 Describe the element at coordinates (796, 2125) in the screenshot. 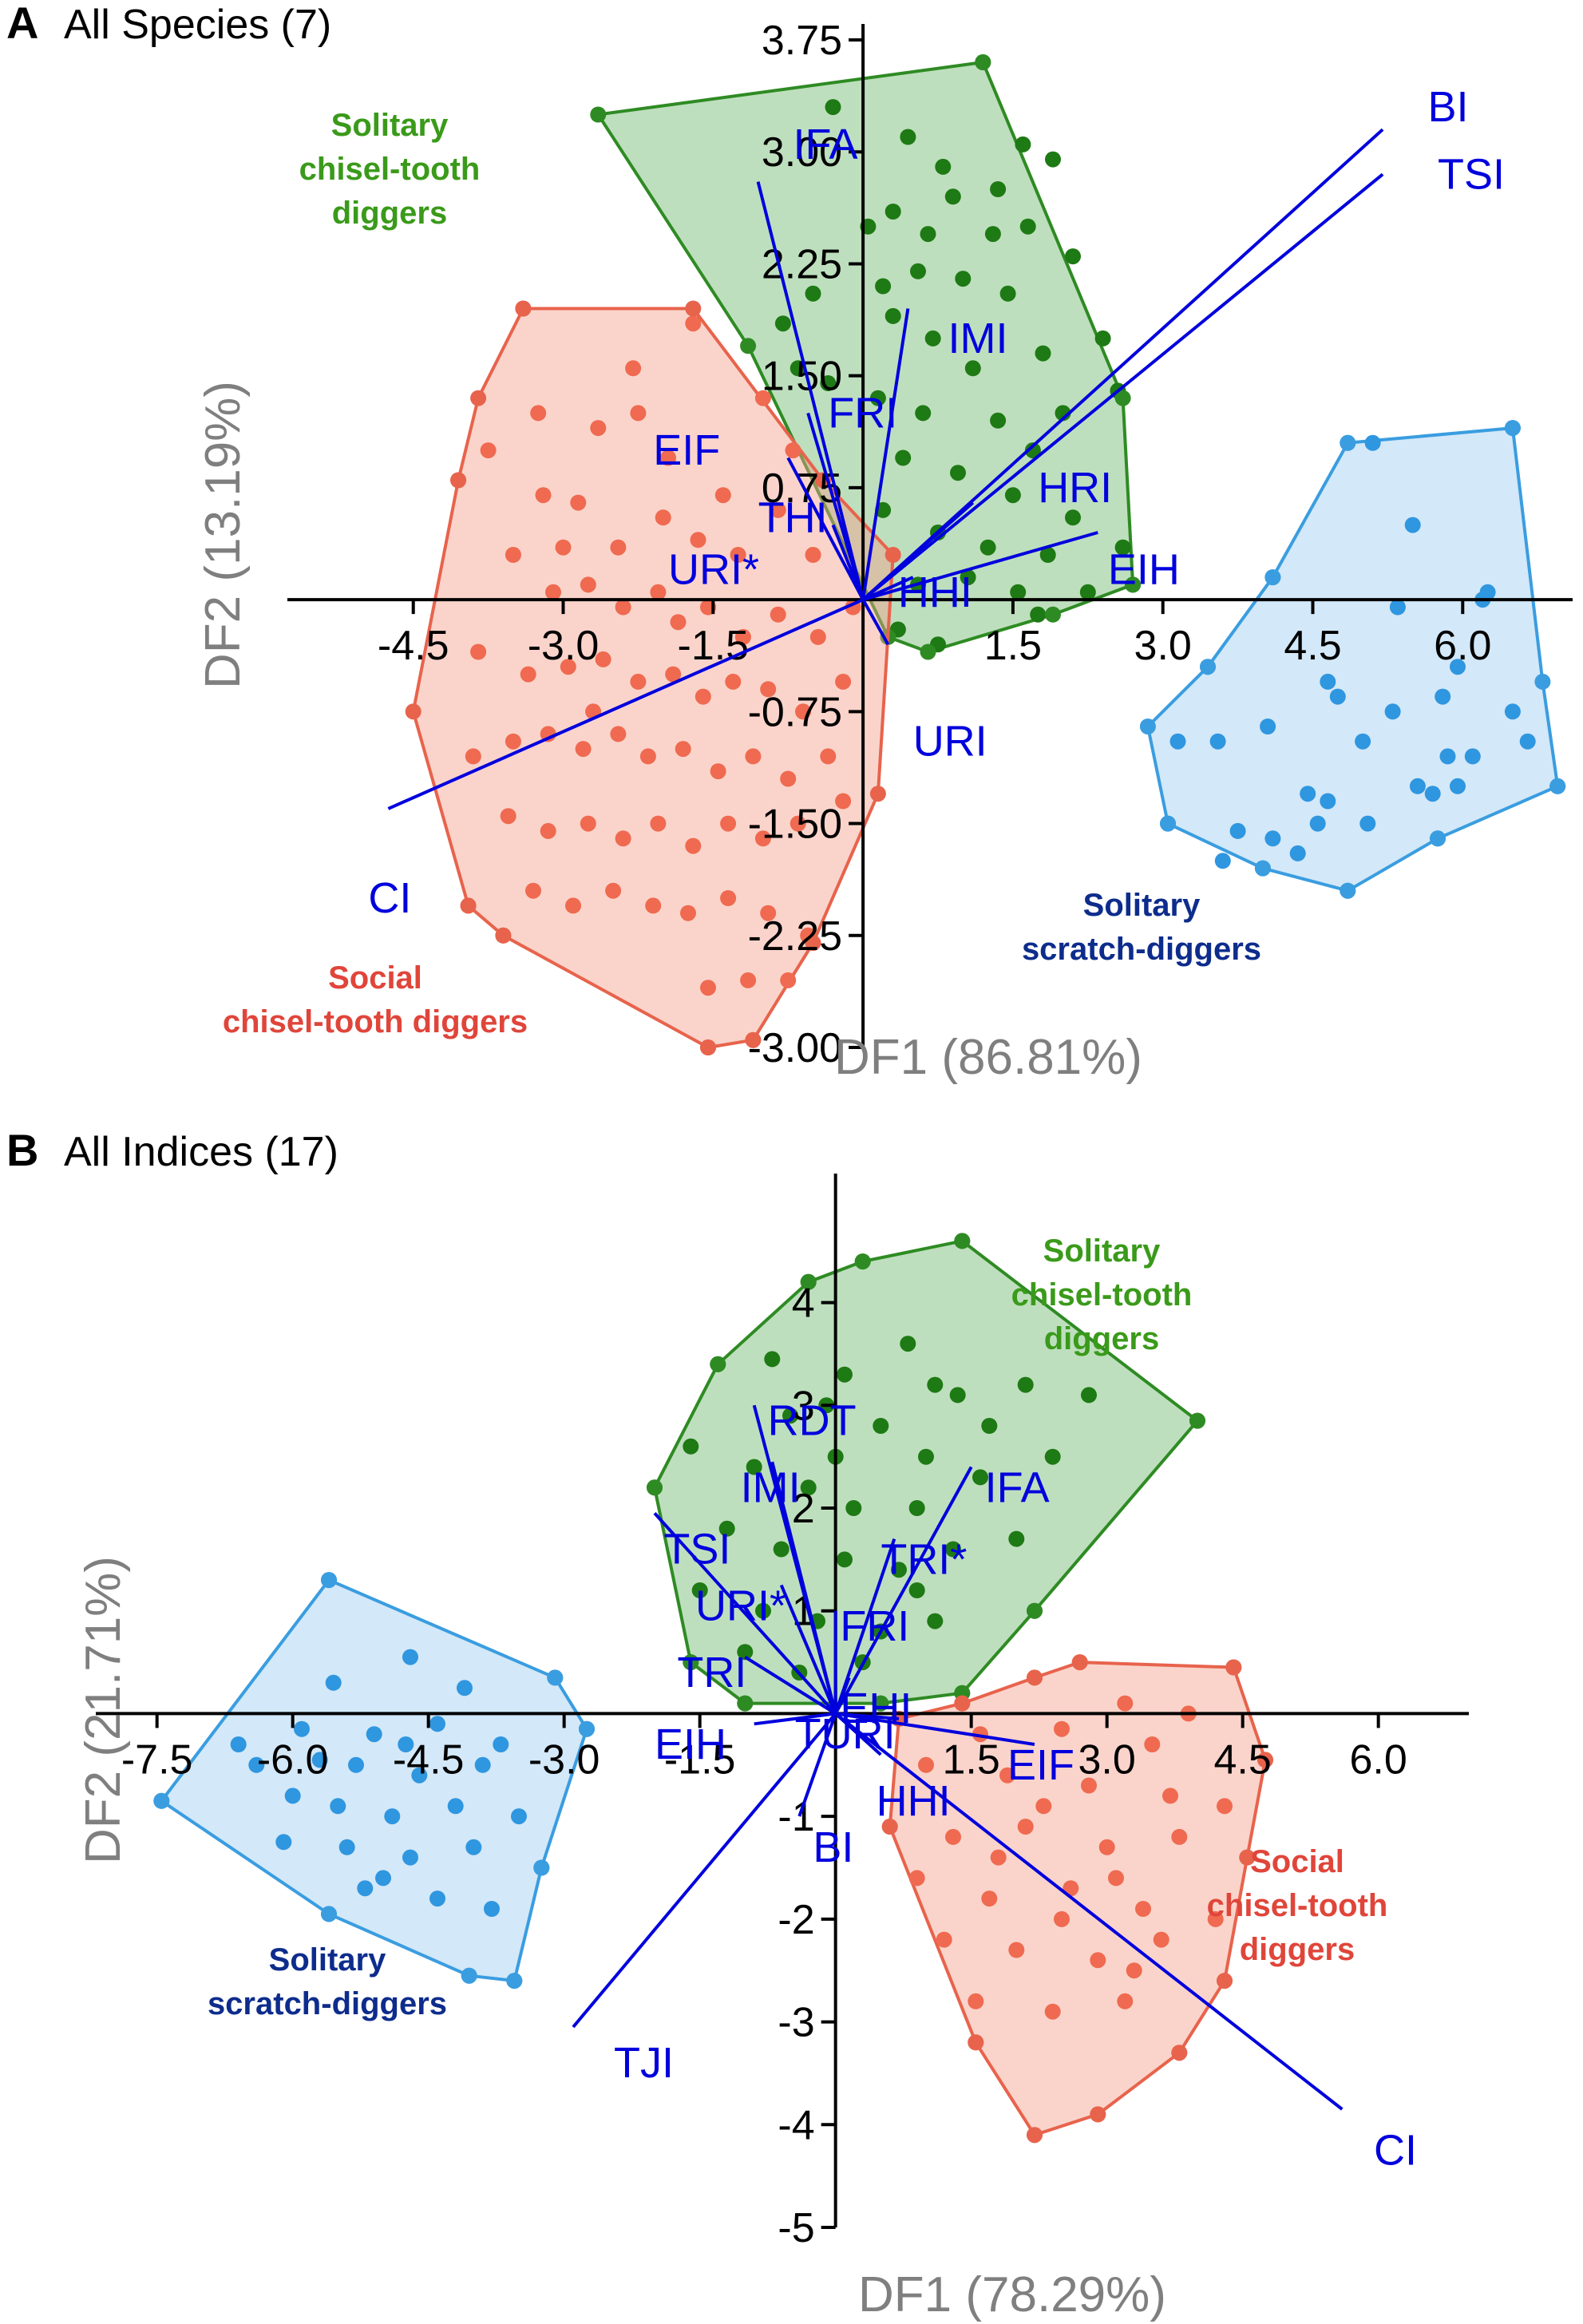

I see `y-tick-label: -4` at that location.